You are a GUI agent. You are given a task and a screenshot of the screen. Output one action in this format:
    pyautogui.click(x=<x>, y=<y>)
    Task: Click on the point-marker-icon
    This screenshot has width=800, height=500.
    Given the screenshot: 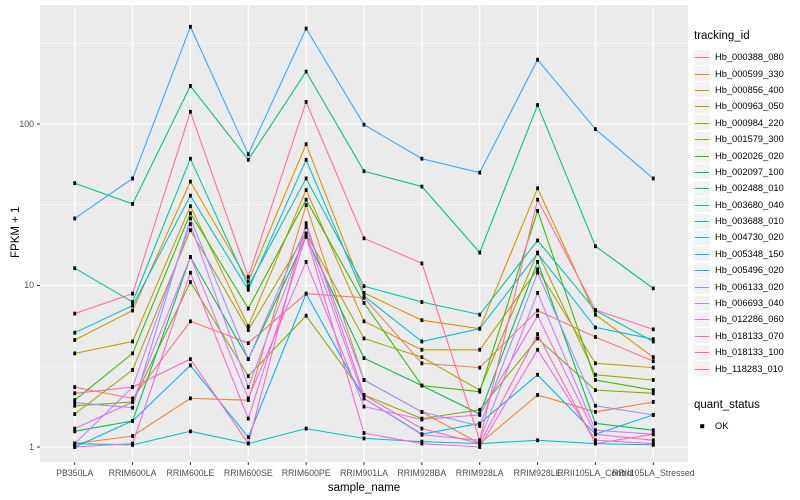 What is the action you would take?
    pyautogui.click(x=702, y=426)
    